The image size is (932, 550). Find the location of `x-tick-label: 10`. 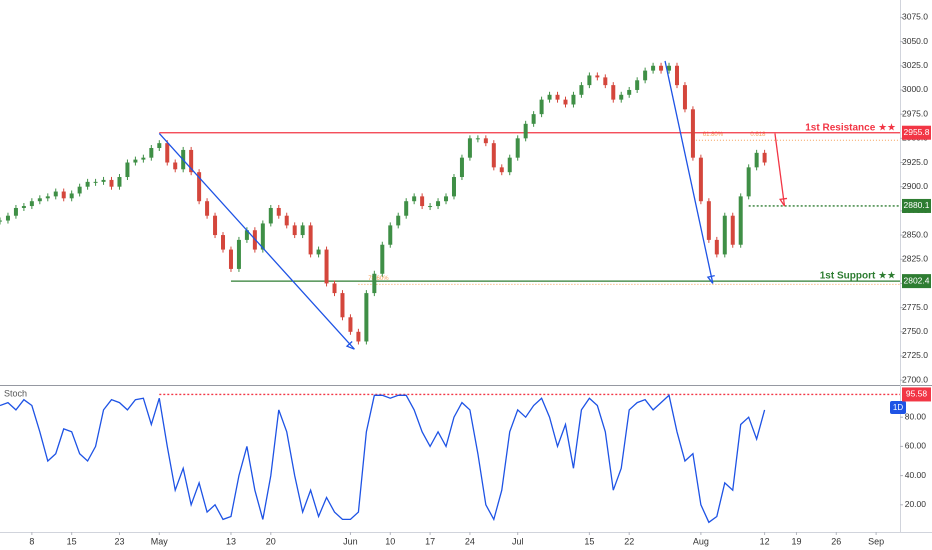

x-tick-label: 10 is located at coordinates (390, 541).